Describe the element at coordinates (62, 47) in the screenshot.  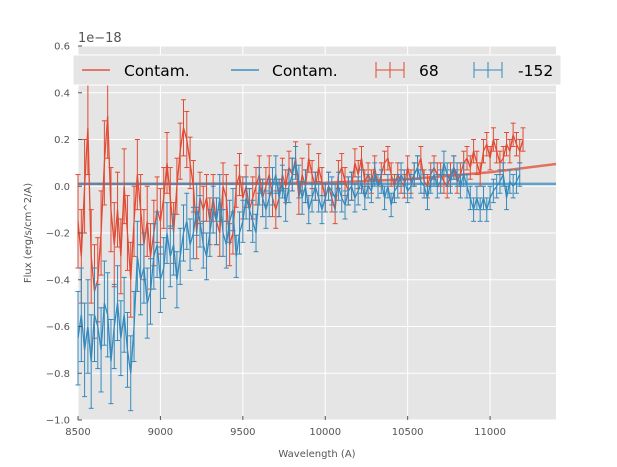
I see `y-tick-label: 0.6` at that location.